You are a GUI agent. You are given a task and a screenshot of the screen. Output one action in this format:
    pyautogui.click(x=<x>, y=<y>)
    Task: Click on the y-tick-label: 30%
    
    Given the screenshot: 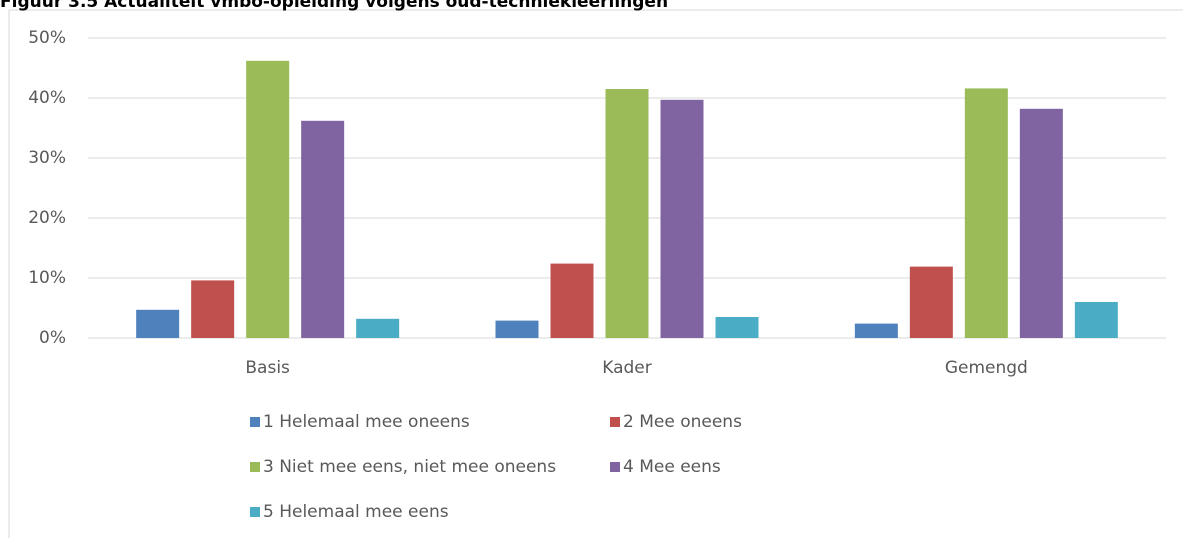 What is the action you would take?
    pyautogui.click(x=47, y=158)
    